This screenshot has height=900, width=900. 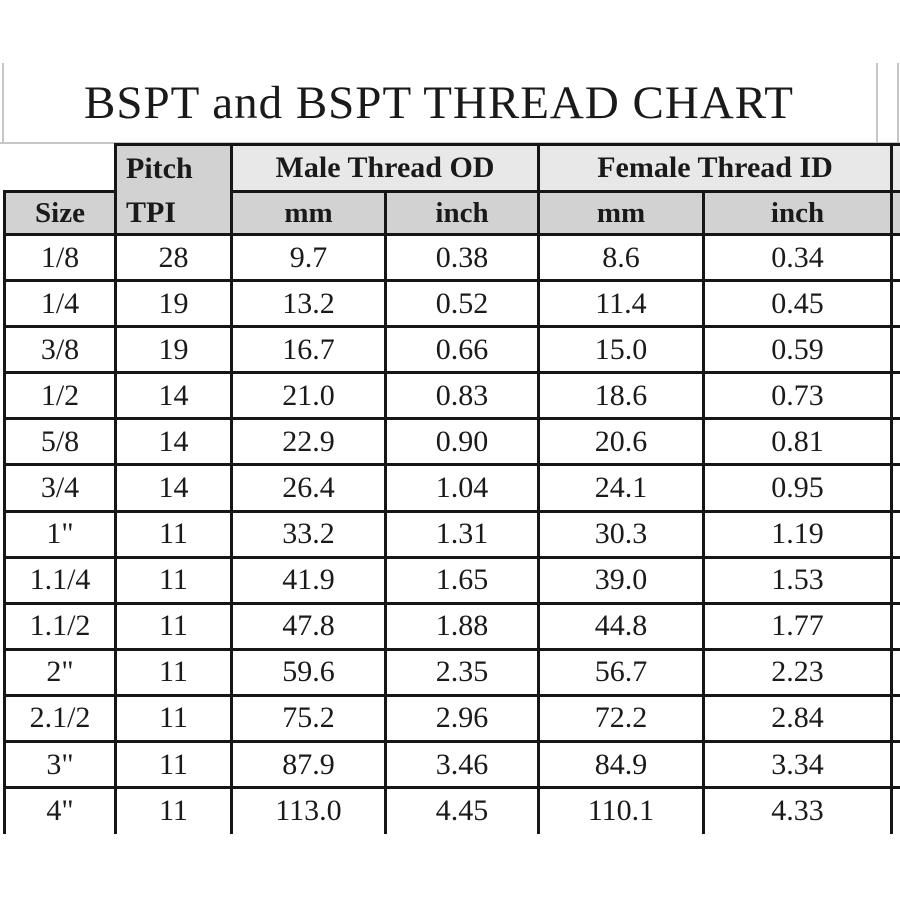 I want to click on female-id-mm-cell: 15.0, so click(x=621, y=350).